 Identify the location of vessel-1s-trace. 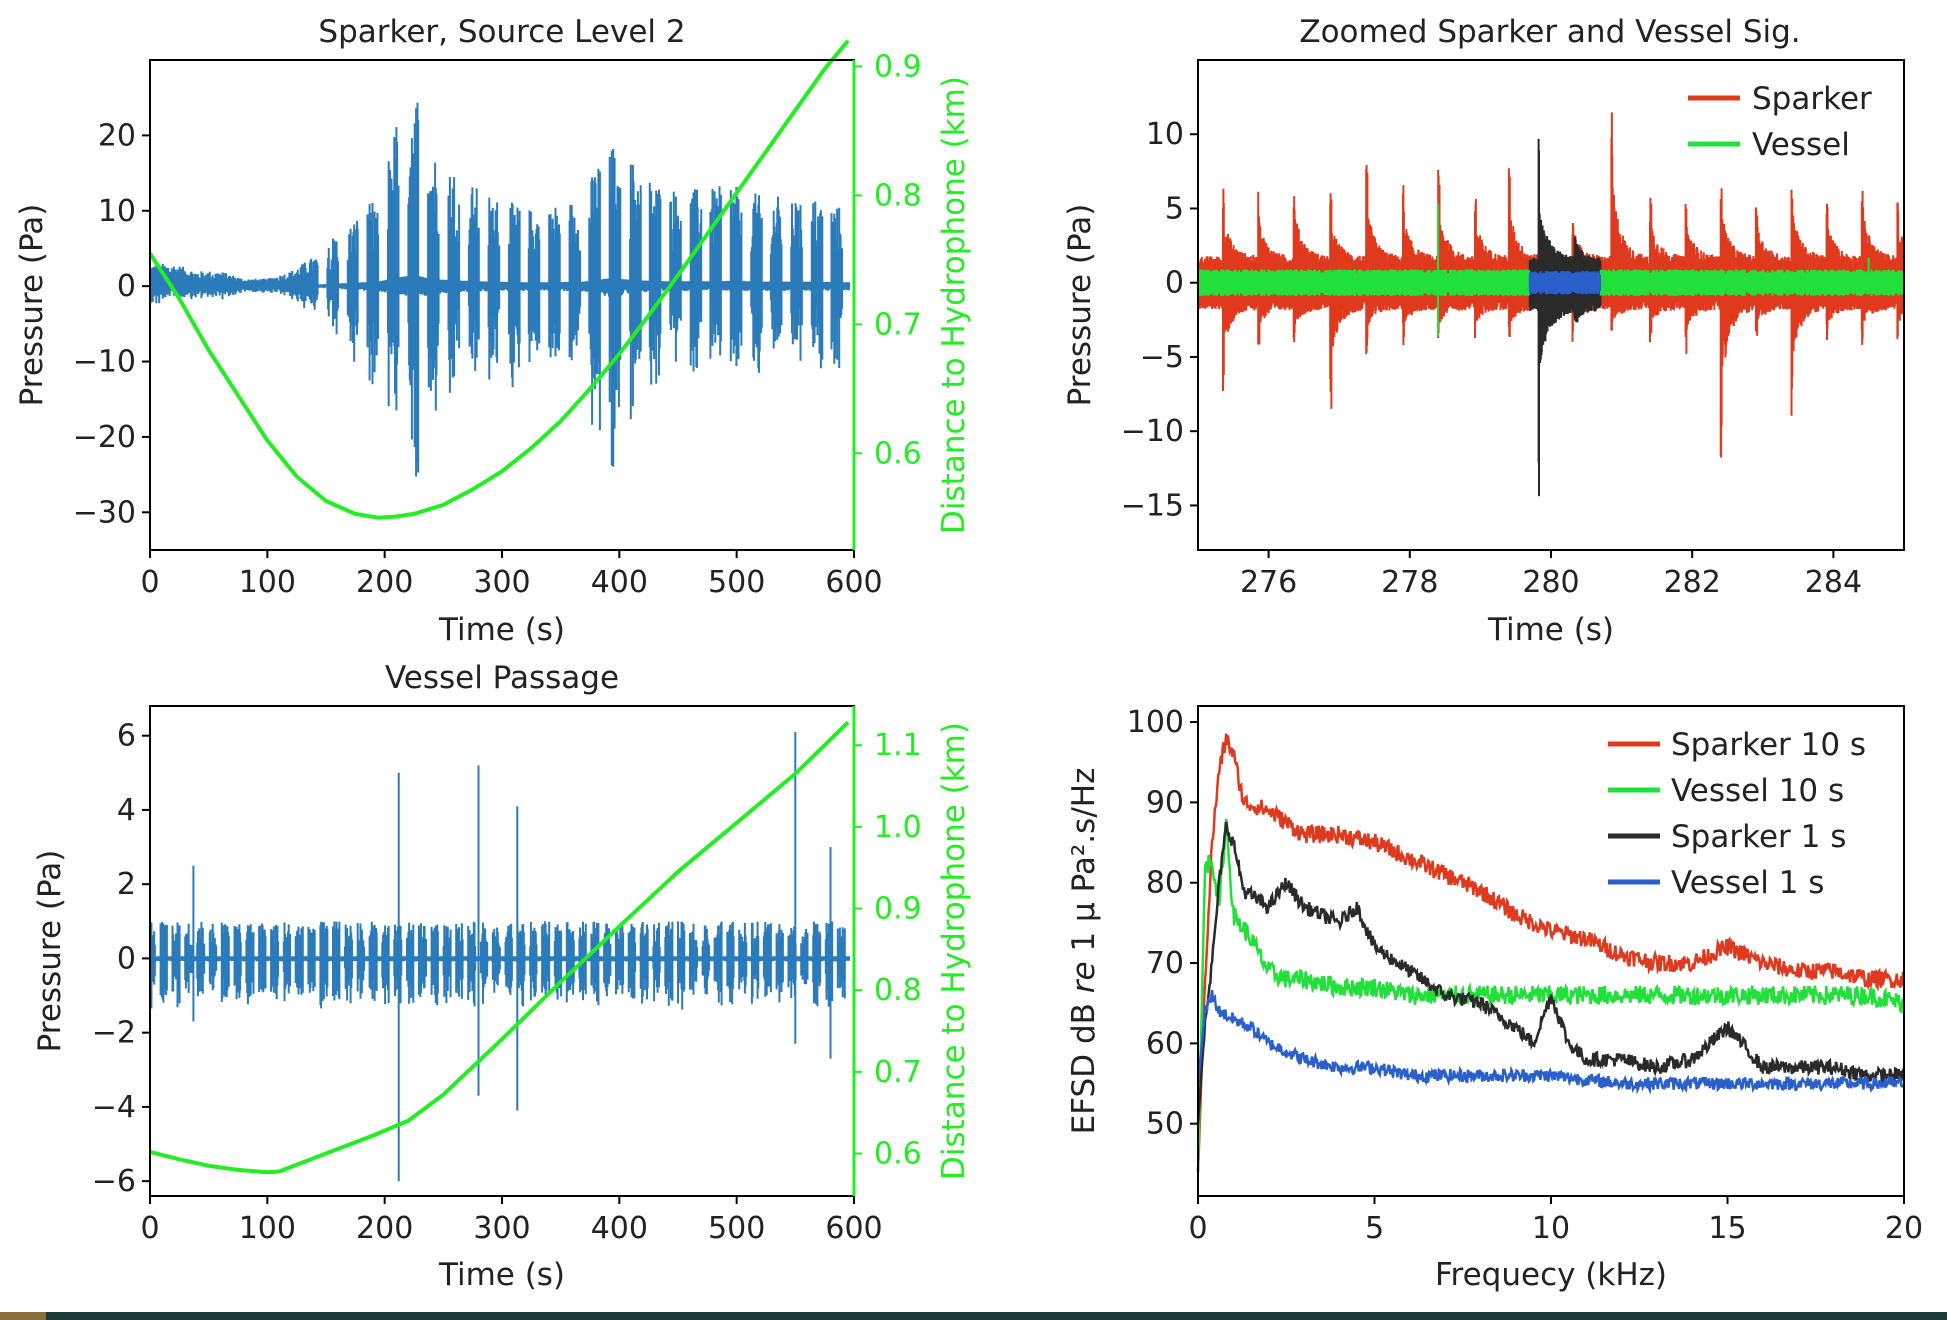
(1565, 282).